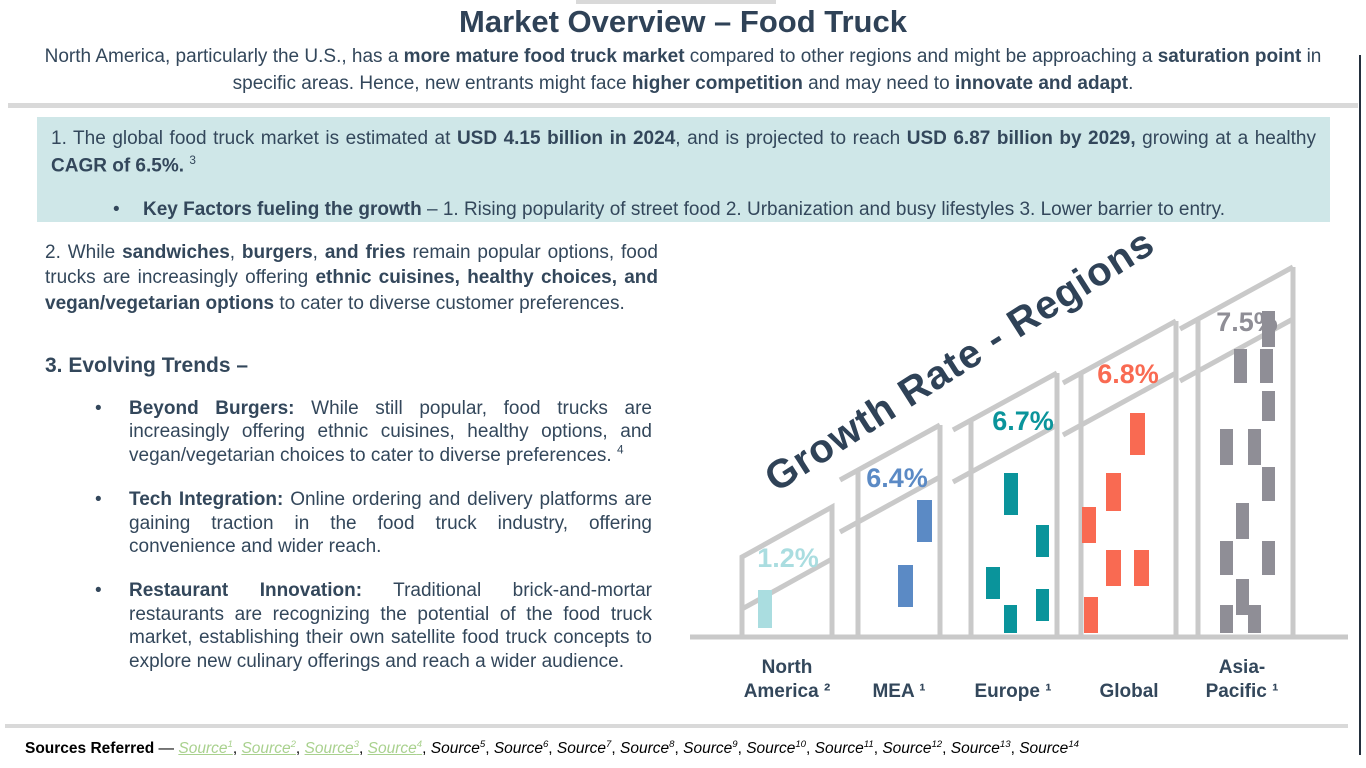 This screenshot has width=1366, height=768. Describe the element at coordinates (676, 2) in the screenshot. I see `top-decor-strip` at that location.